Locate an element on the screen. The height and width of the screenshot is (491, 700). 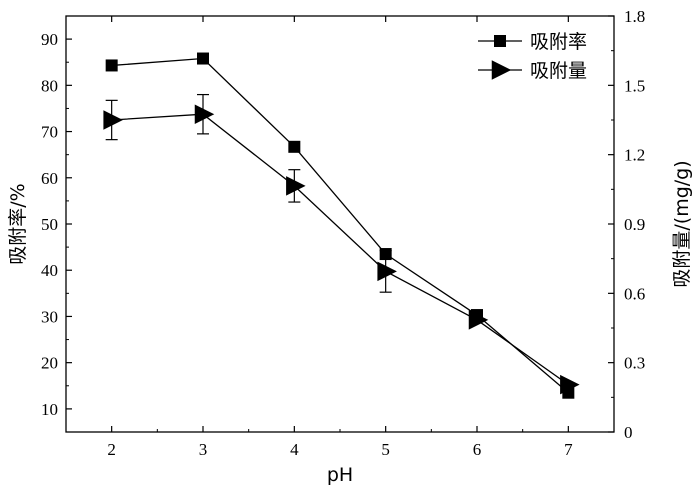
y-left-tick-label: 70 is located at coordinates (49, 132).